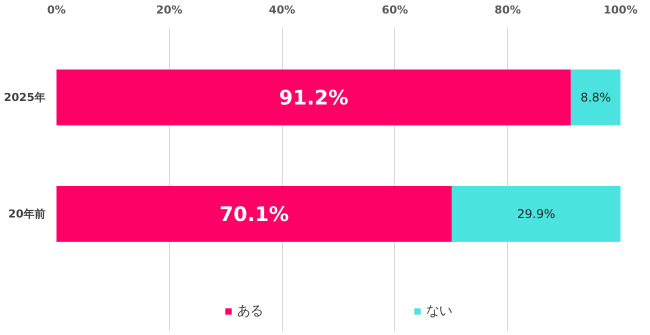 Image resolution: width=650 pixels, height=335 pixels. Describe the element at coordinates (250, 311) in the screenshot. I see `legend-label: ある` at that location.